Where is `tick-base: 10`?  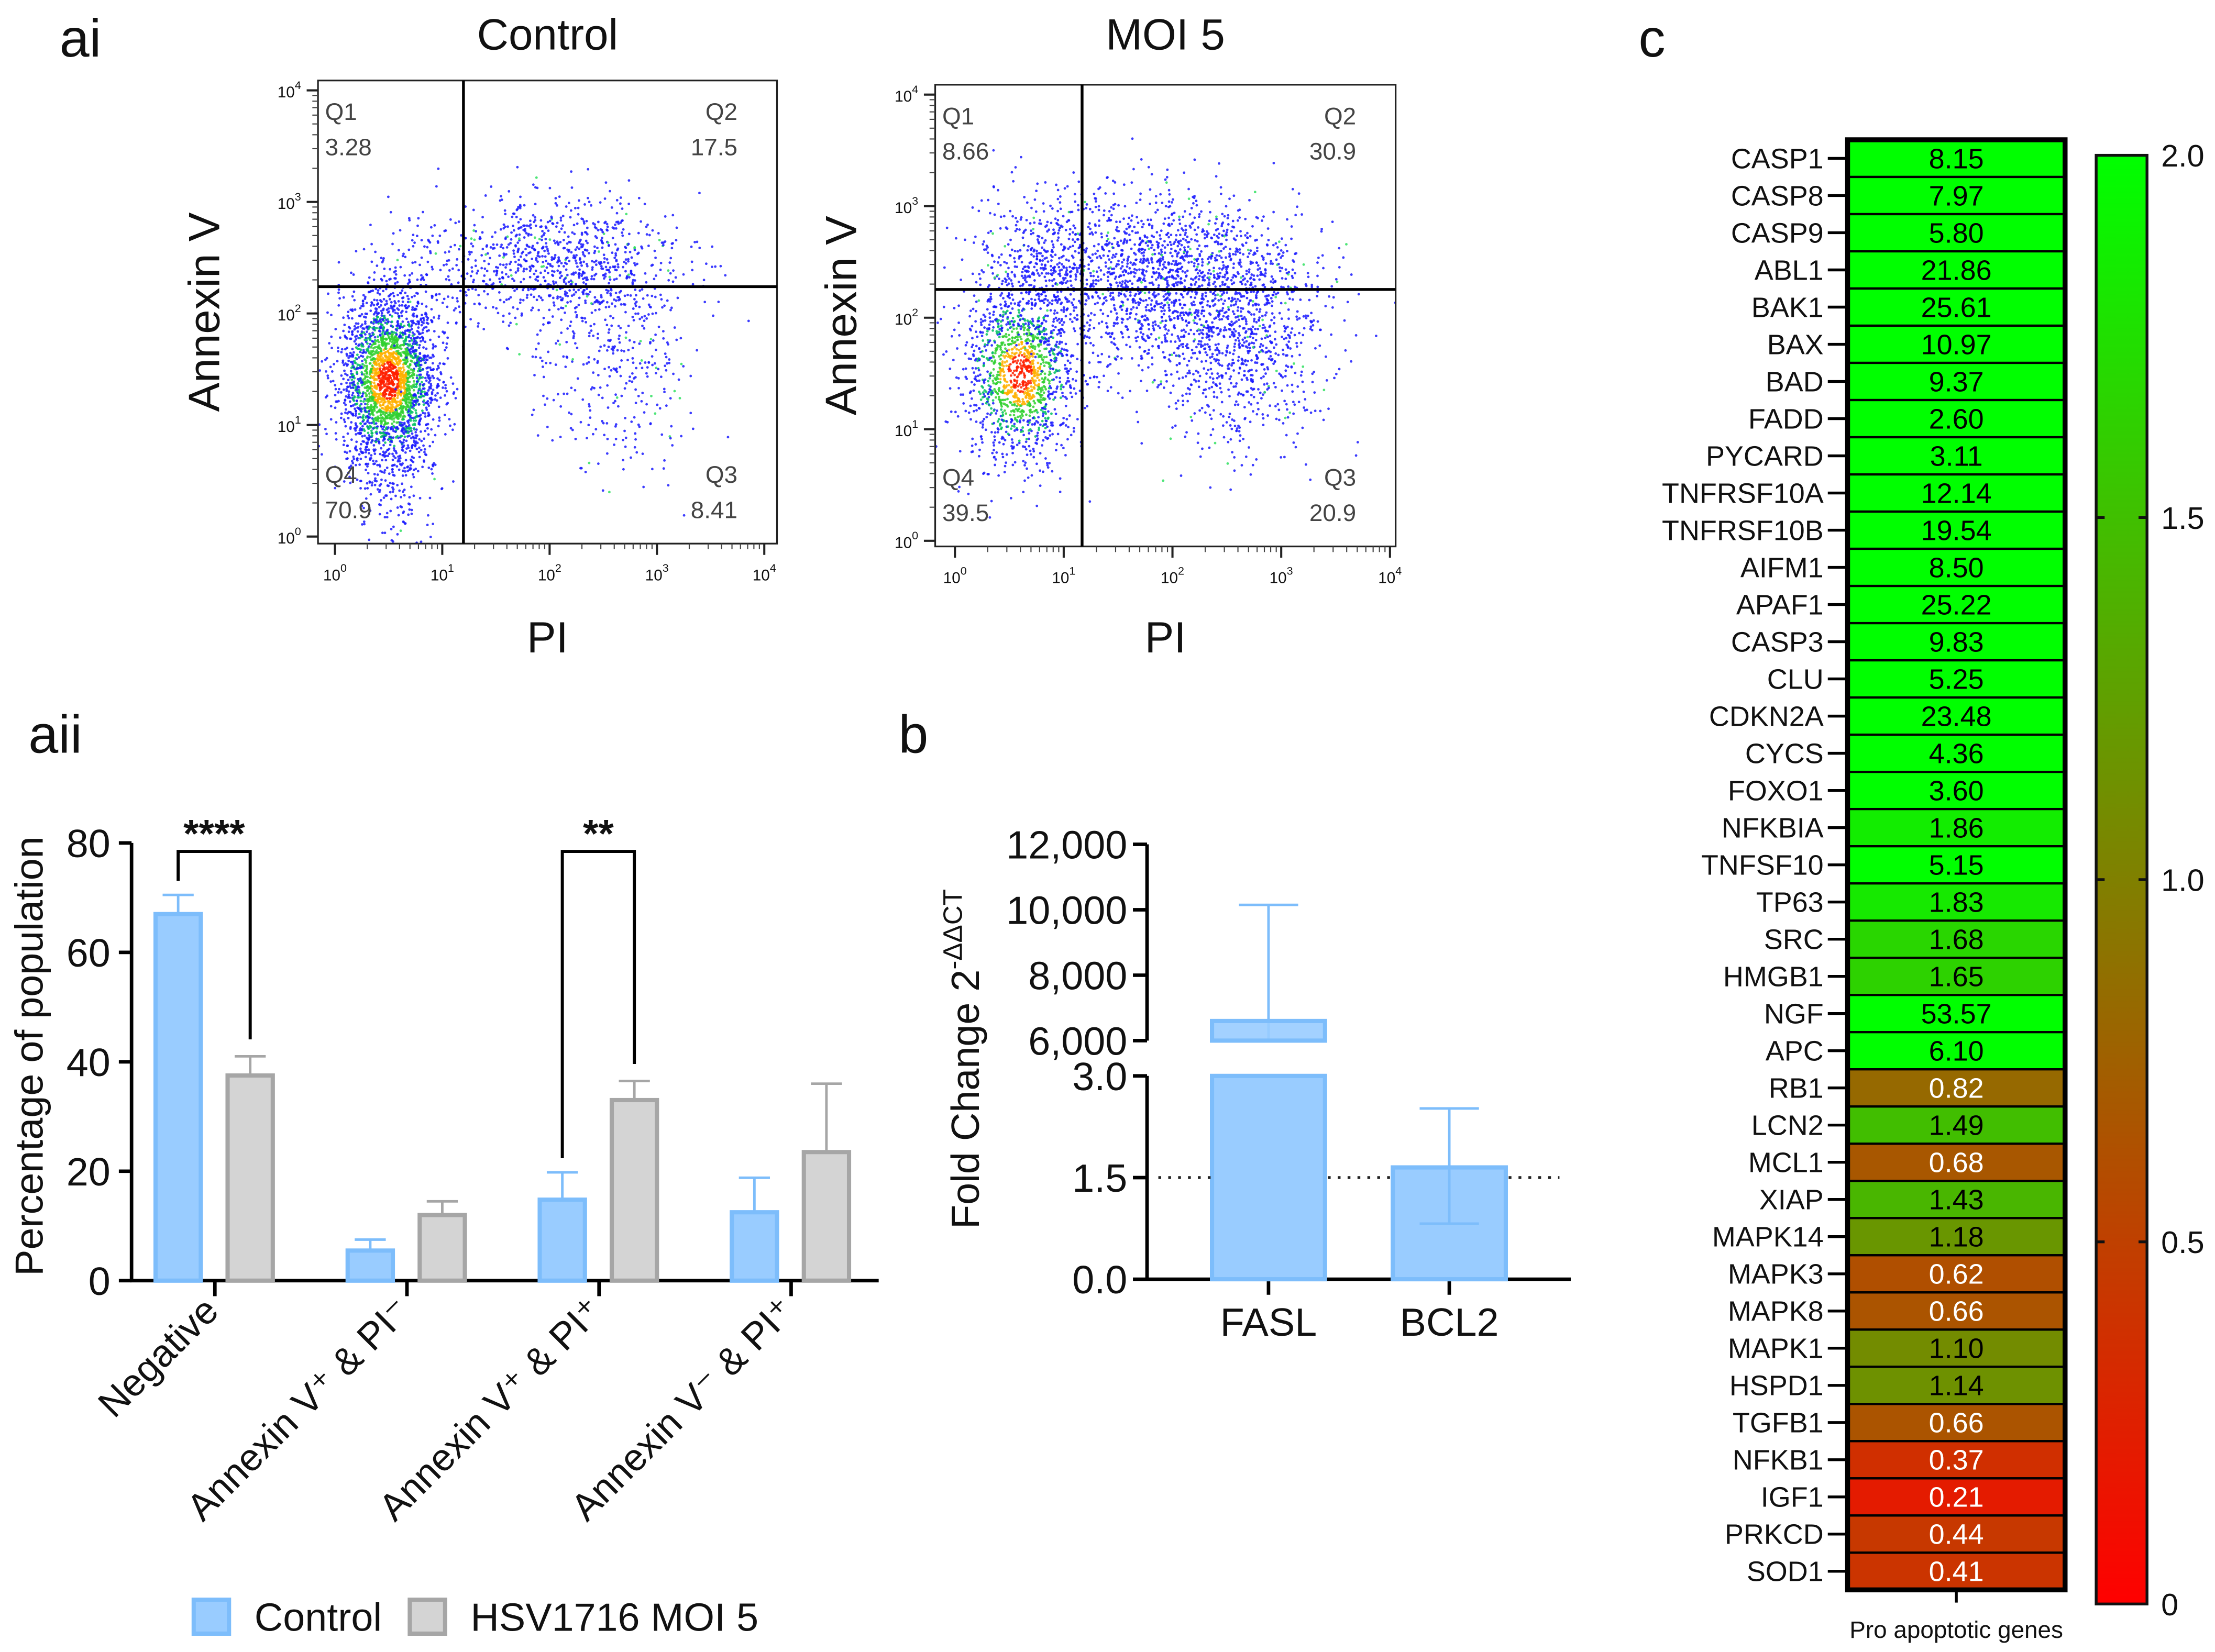
tick-base: 10 is located at coordinates (286, 427).